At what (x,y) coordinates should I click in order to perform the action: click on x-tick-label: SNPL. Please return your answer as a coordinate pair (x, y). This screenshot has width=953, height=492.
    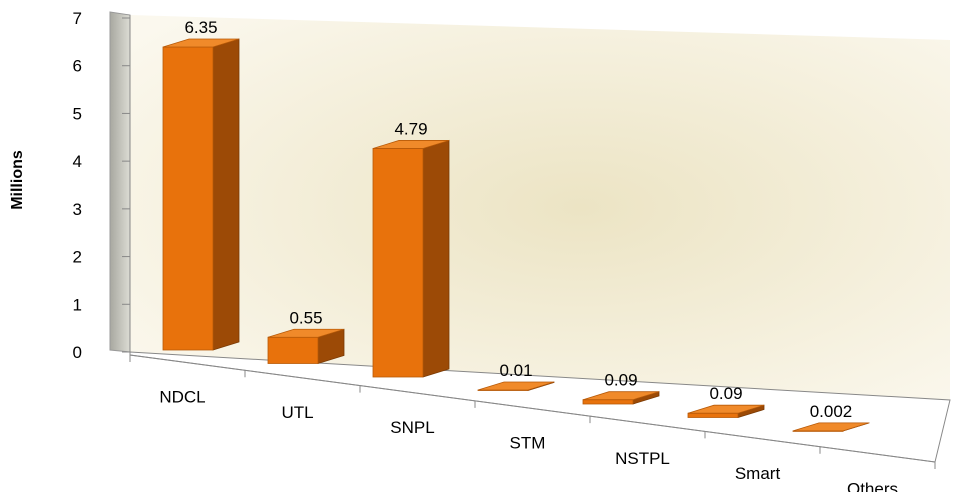
    Looking at the image, I should click on (412, 427).